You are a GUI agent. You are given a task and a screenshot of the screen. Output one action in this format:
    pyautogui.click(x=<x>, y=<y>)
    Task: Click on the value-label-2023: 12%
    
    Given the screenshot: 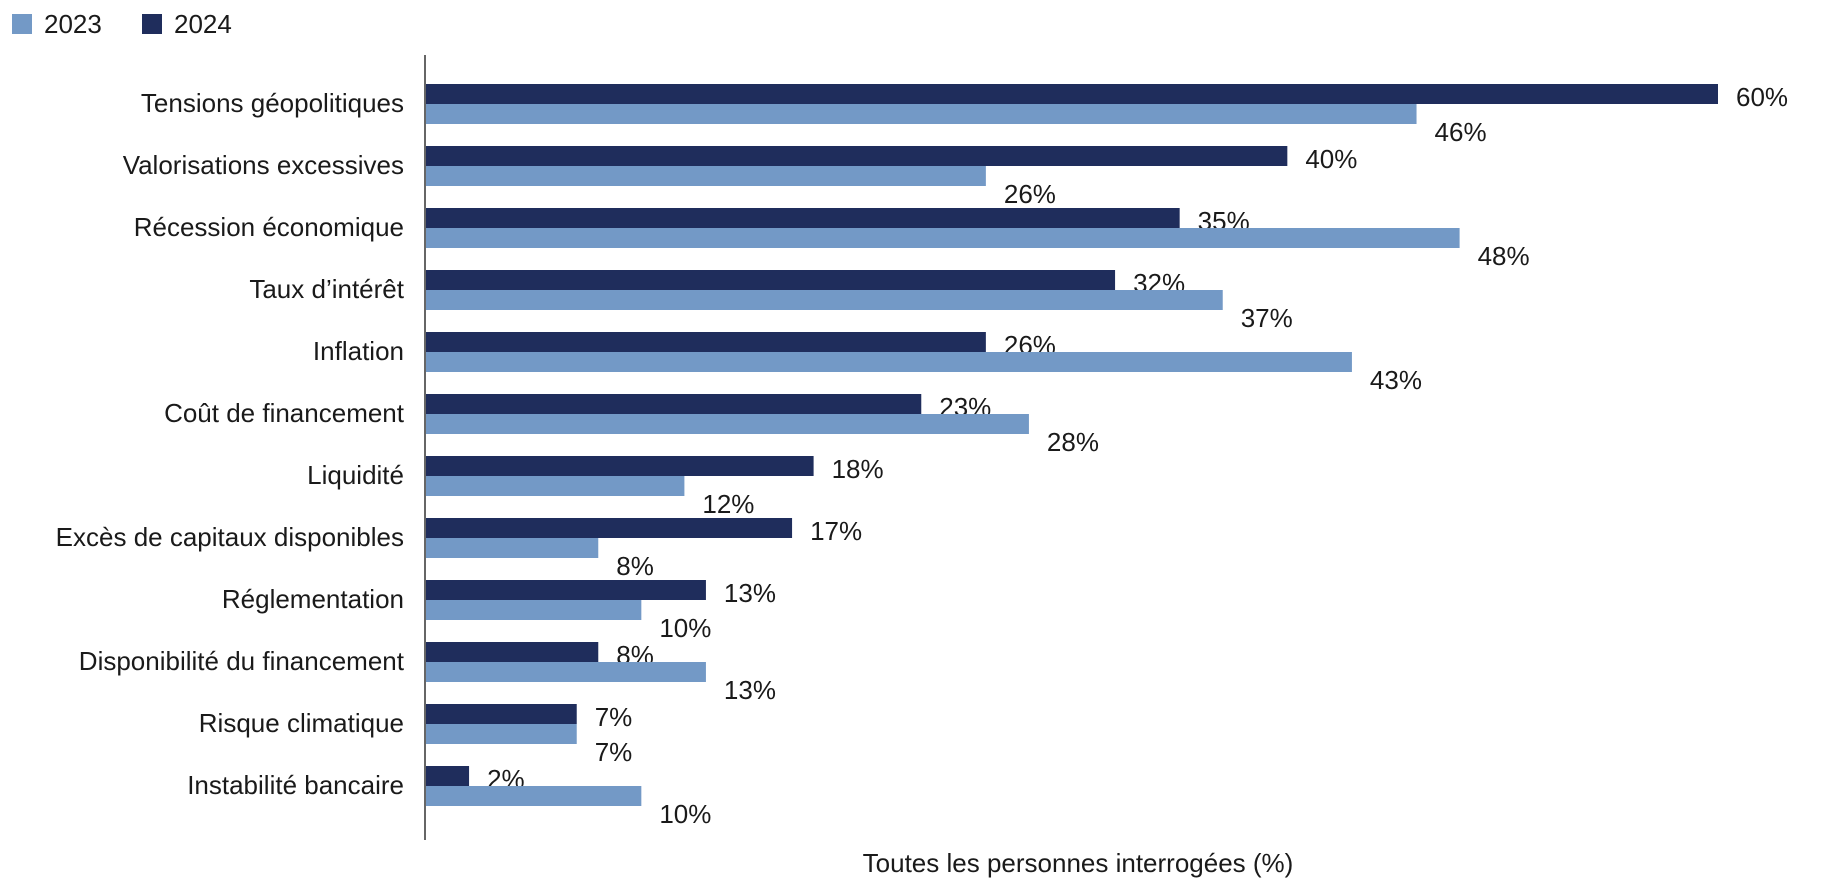 What is the action you would take?
    pyautogui.click(x=728, y=504)
    